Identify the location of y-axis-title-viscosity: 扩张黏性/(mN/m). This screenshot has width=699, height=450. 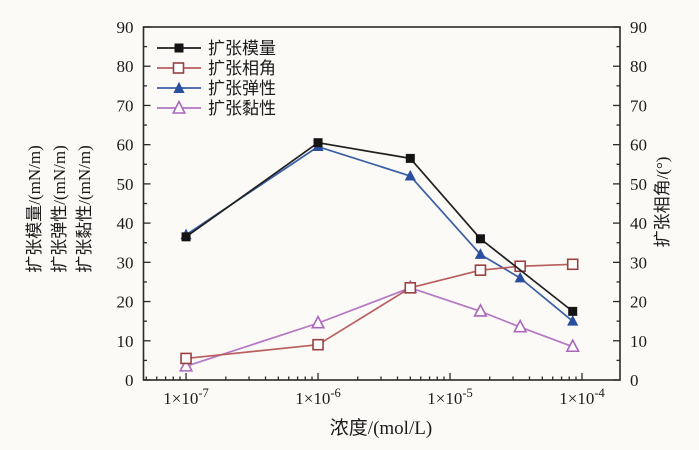
(84, 209).